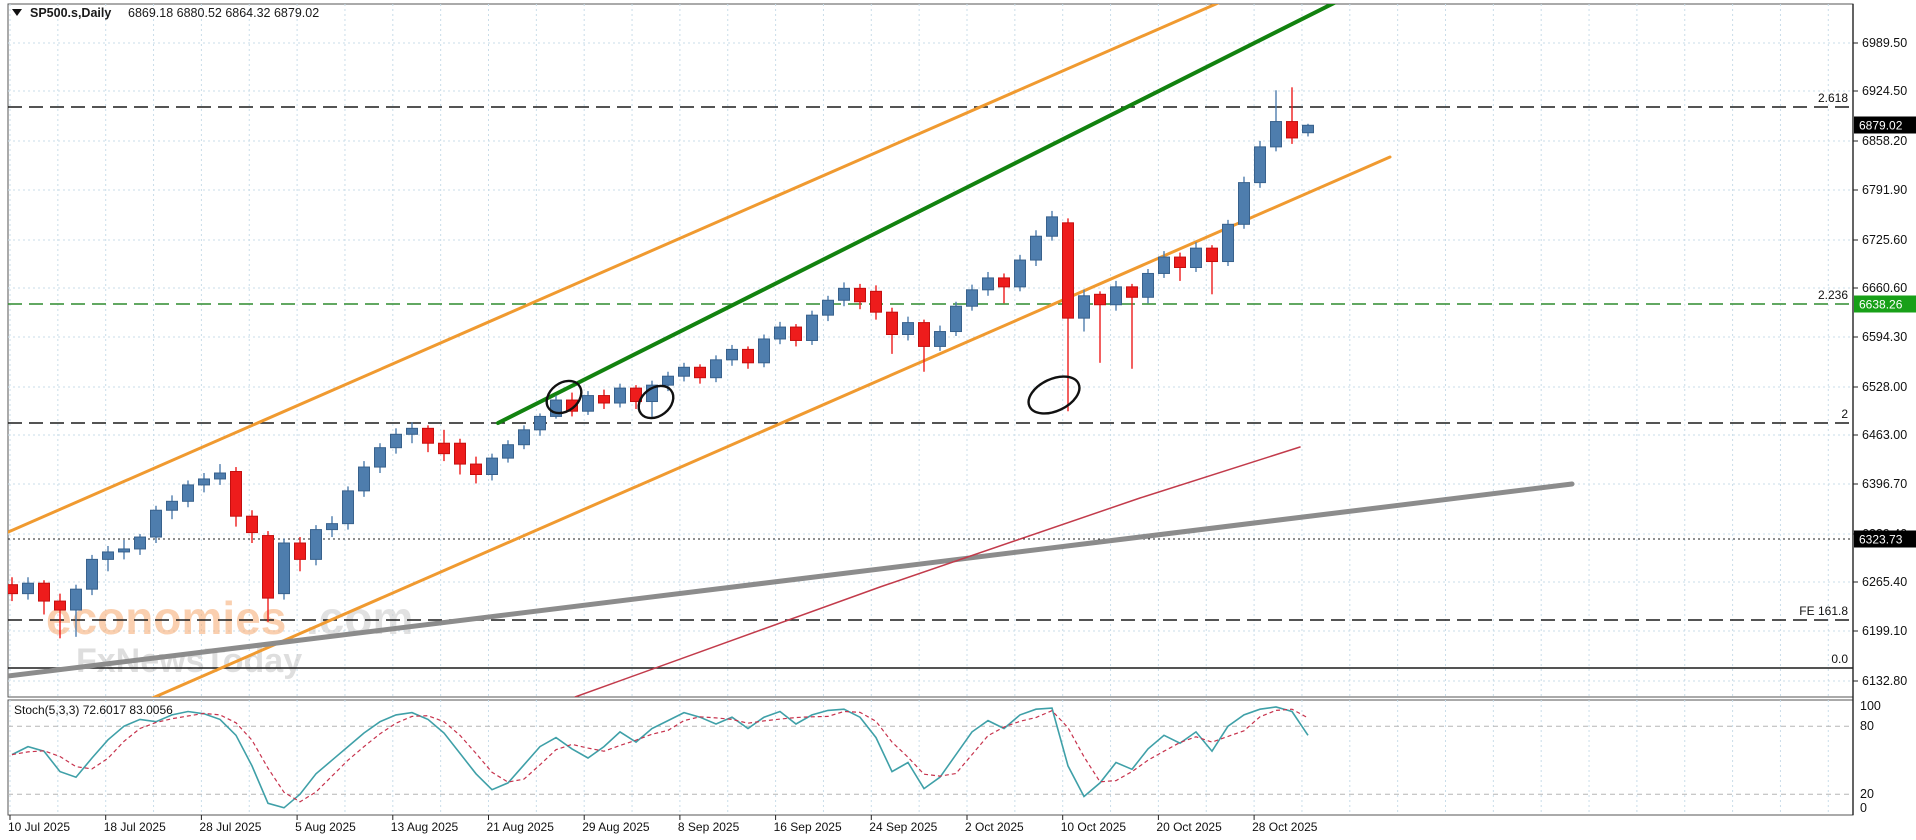 The height and width of the screenshot is (840, 1916). Describe the element at coordinates (39, 827) in the screenshot. I see `date-axis-label: 10 Jul 2025` at that location.